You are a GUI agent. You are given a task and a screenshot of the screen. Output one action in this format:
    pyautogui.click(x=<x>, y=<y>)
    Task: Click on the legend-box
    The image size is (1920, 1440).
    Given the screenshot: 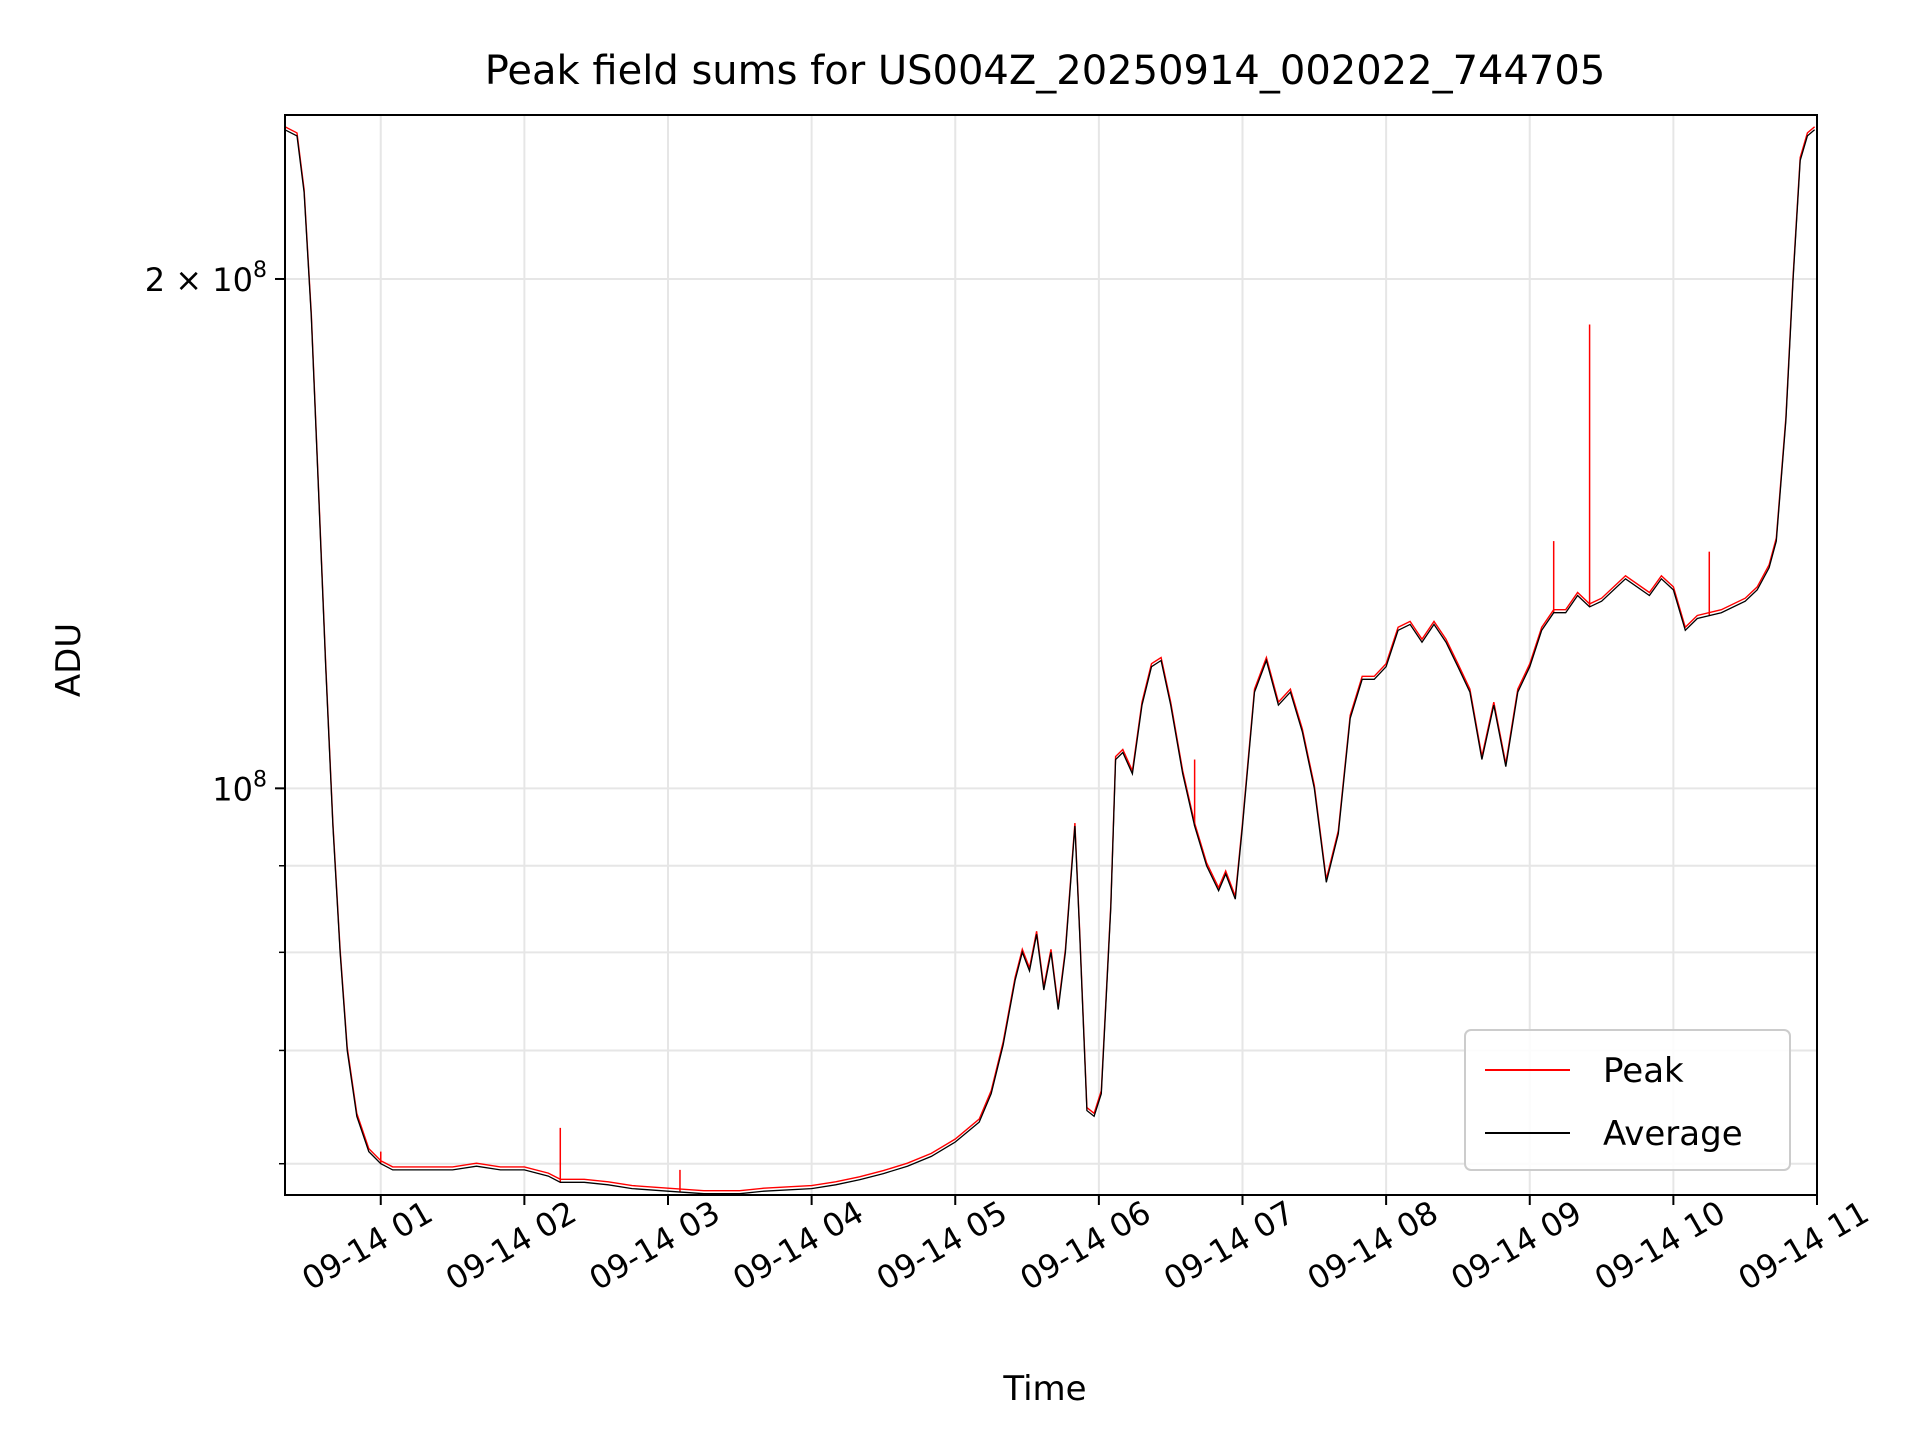 What is the action you would take?
    pyautogui.click(x=1627, y=1100)
    